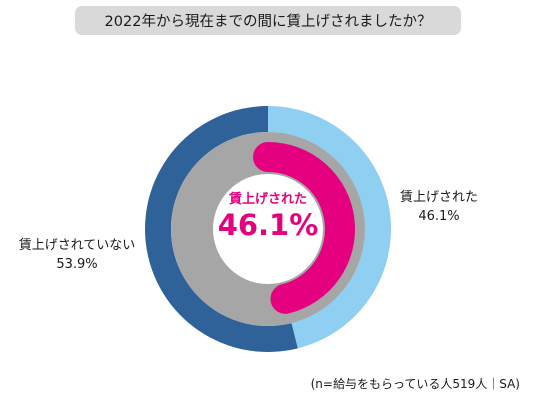 The height and width of the screenshot is (402, 536). Describe the element at coordinates (439, 207) in the screenshot. I see `slice-label-raised: 賃上げされた 46.1%` at that location.